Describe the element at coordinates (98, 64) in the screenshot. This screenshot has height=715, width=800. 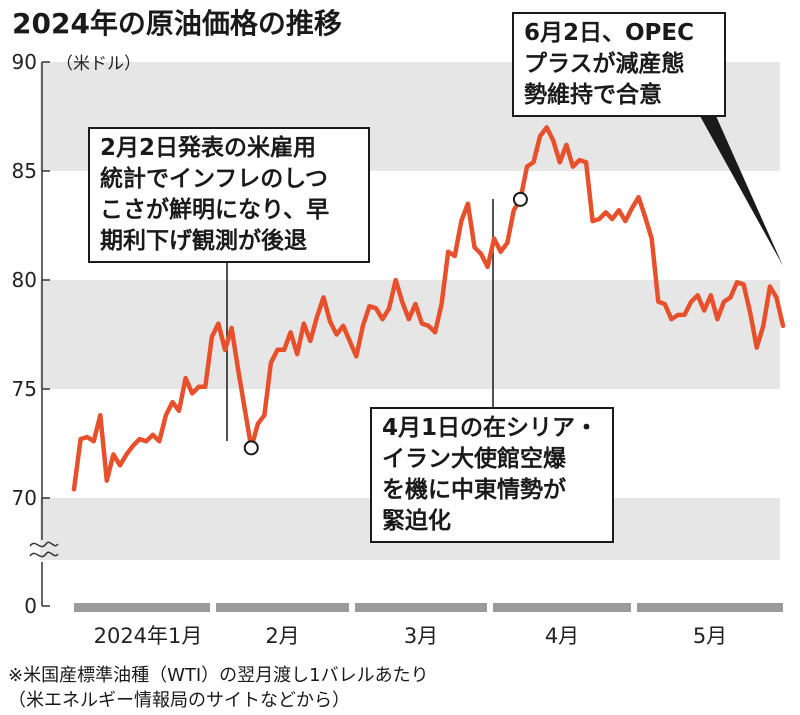
I see `y-unit-label: （米ドル）` at that location.